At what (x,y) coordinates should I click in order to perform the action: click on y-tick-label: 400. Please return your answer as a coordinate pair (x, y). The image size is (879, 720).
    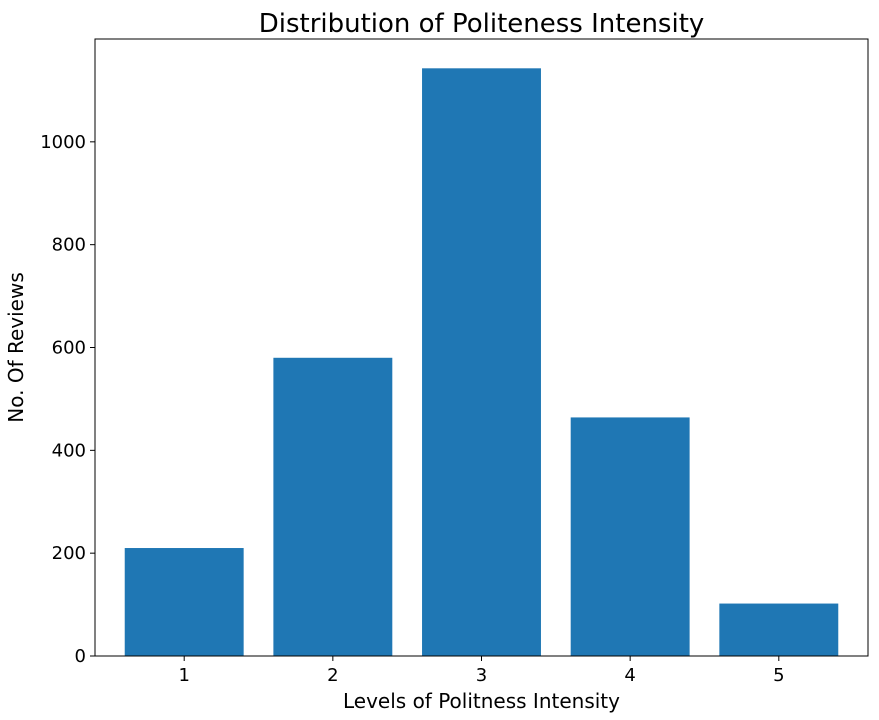
    Looking at the image, I should click on (69, 450).